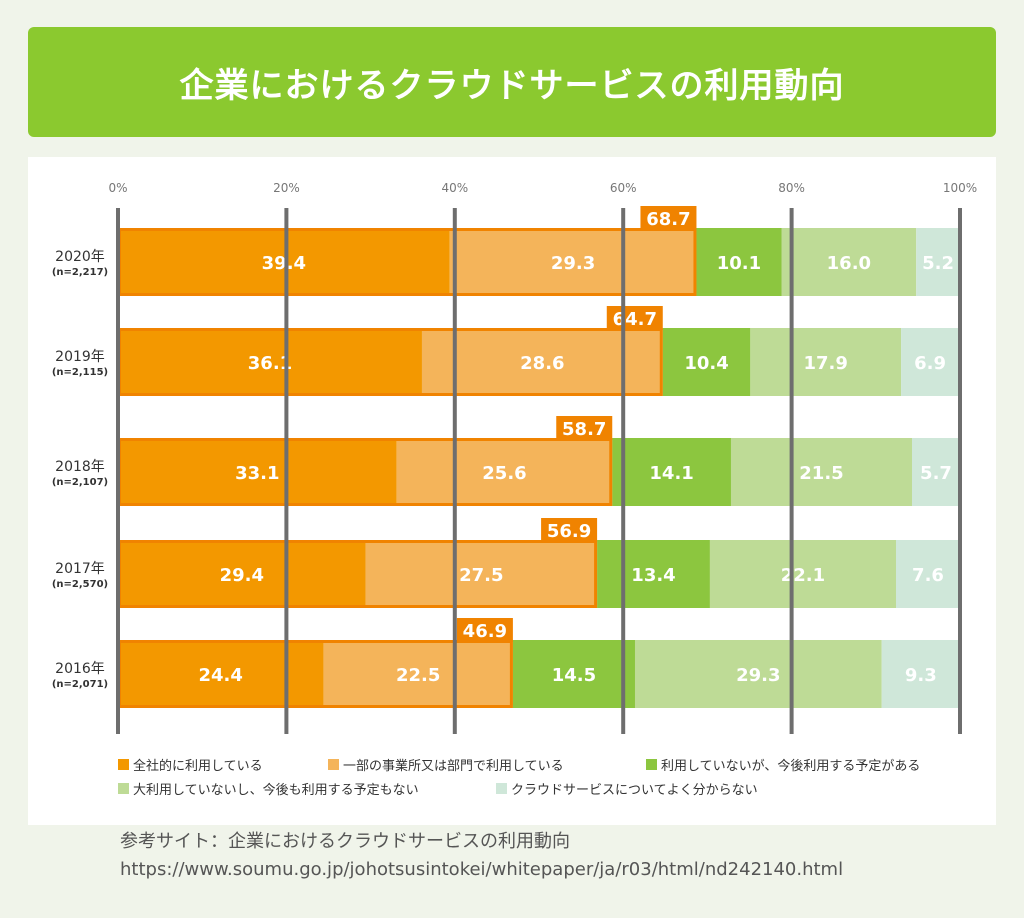  Describe the element at coordinates (80, 272) in the screenshot. I see `row-n-label: (n=2,217)` at that location.